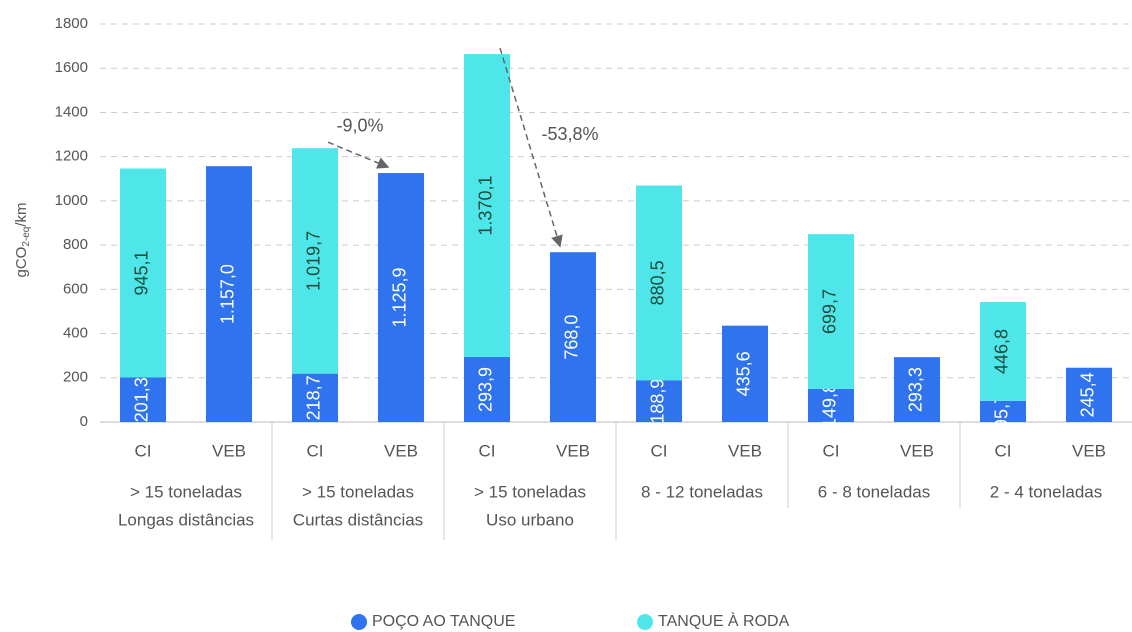 The width and height of the screenshot is (1132, 632). I want to click on value-label: 446,8, so click(1002, 351).